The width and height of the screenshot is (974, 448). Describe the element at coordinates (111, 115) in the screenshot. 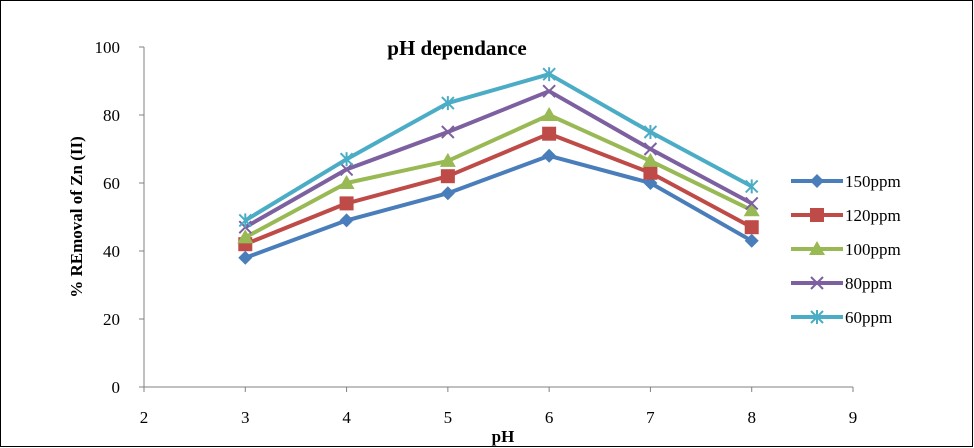

I see `y-tick-label: 80` at that location.